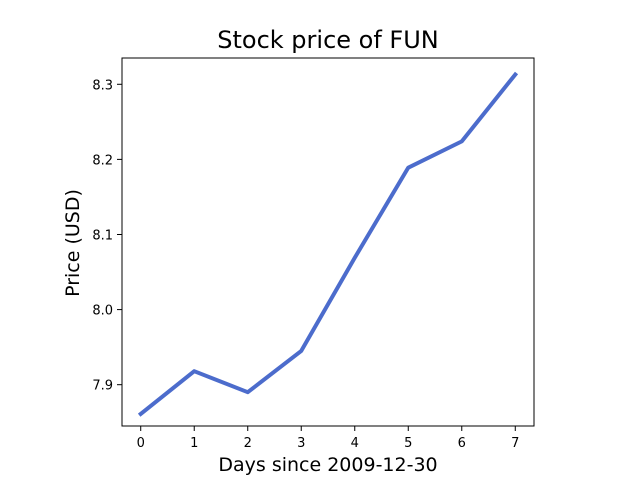 Image resolution: width=640 pixels, height=480 pixels. I want to click on x-tick-label: 5, so click(408, 443).